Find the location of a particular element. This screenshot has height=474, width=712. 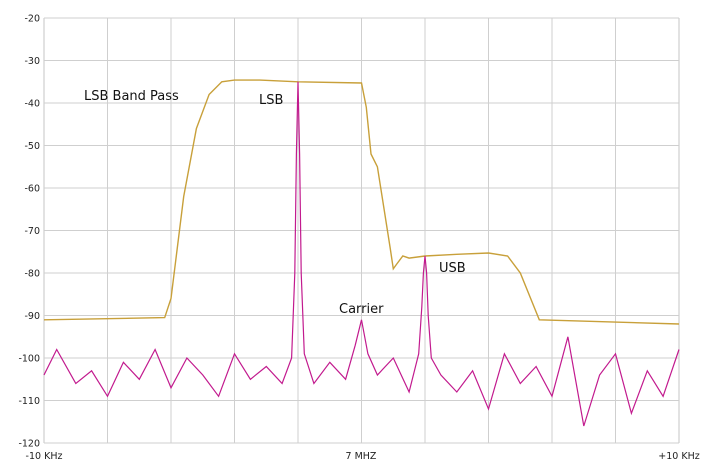

y-tick-label: -90 is located at coordinates (32, 316).